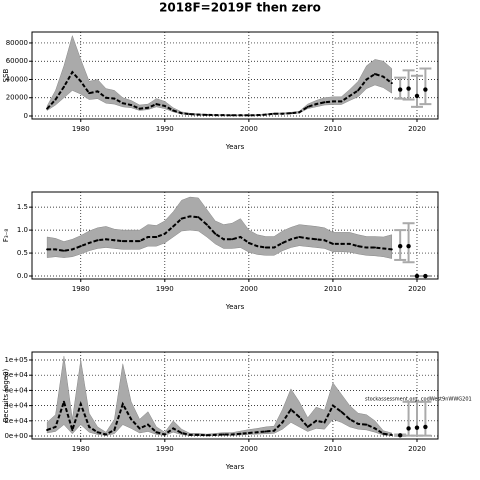  Describe the element at coordinates (16, 360) in the screenshot. I see `y-tick-label: 1e+05` at that location.